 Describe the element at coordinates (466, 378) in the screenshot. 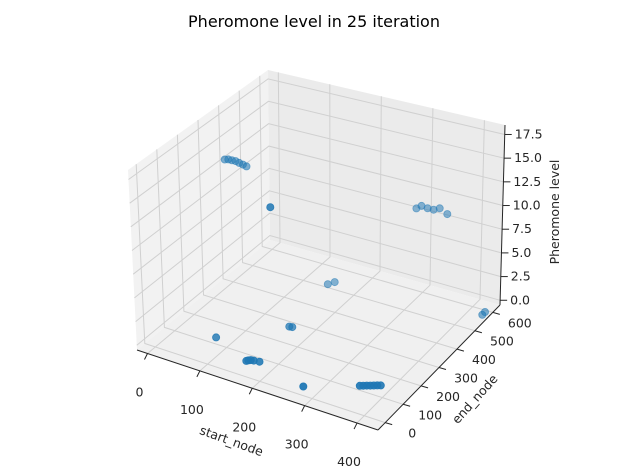

I see `y-tick-label: 300` at that location.